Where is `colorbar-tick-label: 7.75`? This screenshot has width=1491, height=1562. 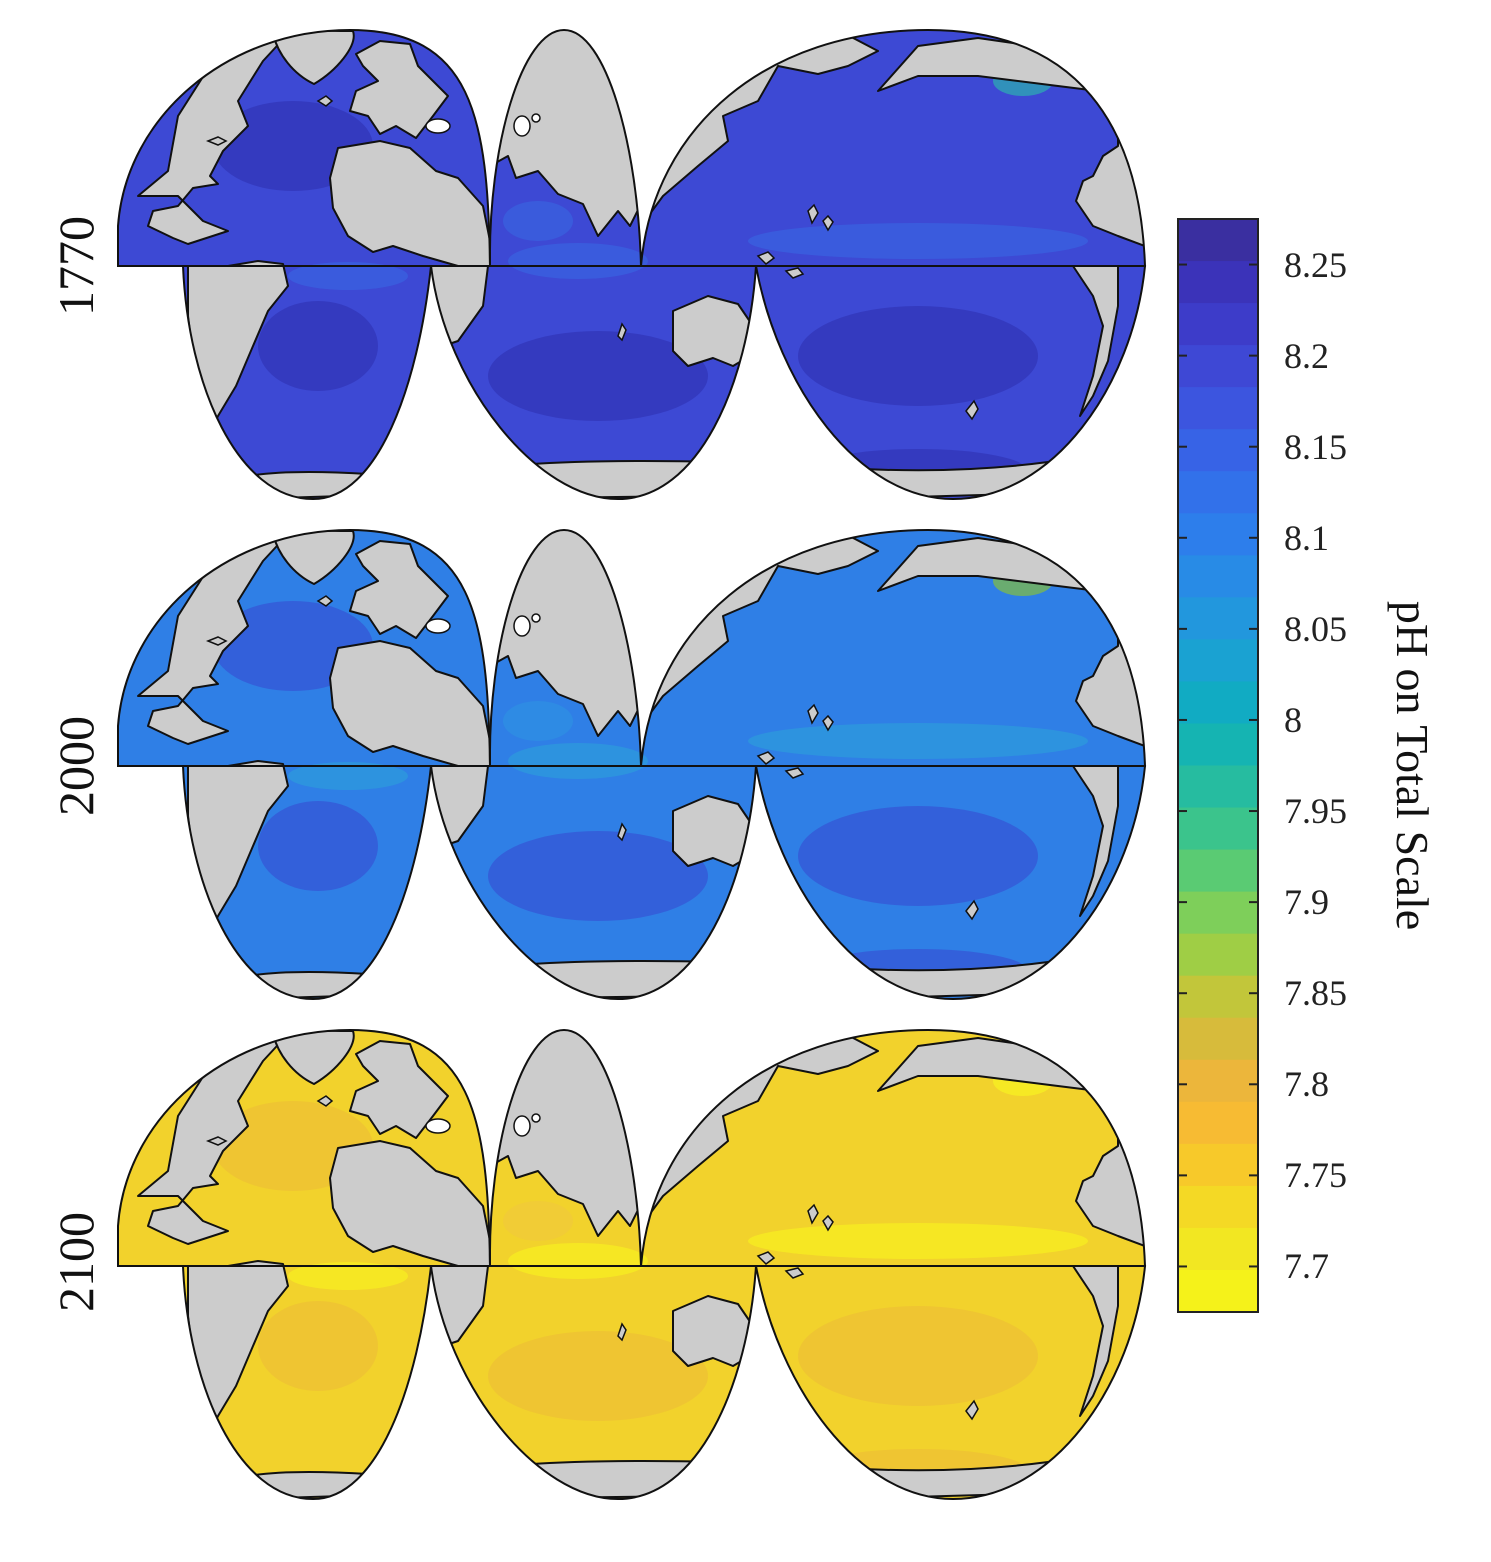 colorbar-tick-label: 7.75 is located at coordinates (1315, 1175).